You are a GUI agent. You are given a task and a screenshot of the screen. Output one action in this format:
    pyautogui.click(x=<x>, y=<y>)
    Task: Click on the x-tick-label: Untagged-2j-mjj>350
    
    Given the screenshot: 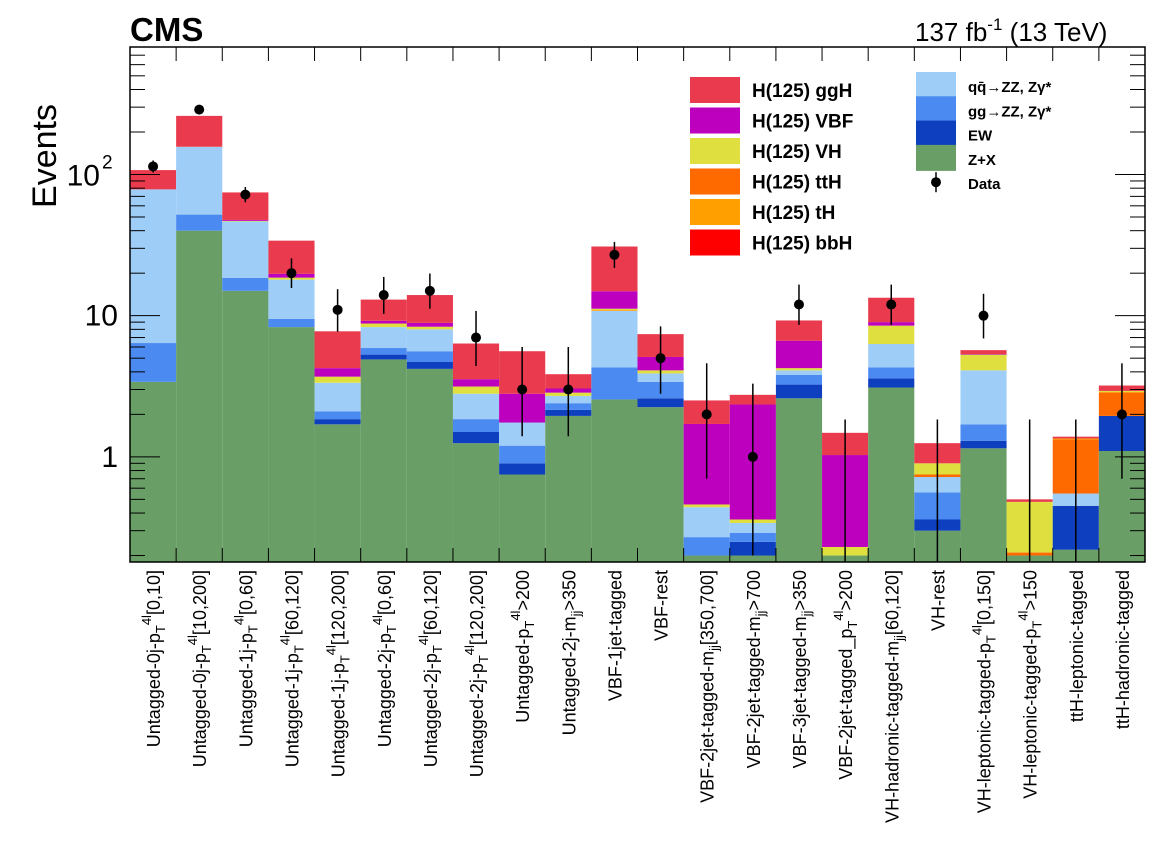 What is the action you would take?
    pyautogui.click(x=571, y=652)
    